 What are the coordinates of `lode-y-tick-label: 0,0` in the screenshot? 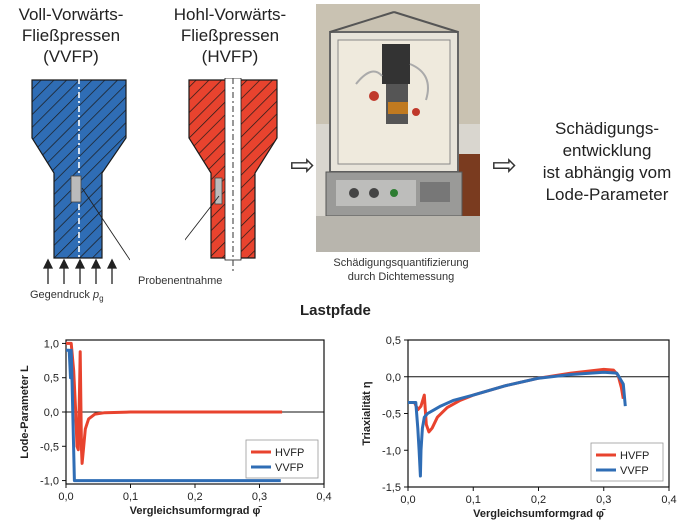 It's located at (51, 413).